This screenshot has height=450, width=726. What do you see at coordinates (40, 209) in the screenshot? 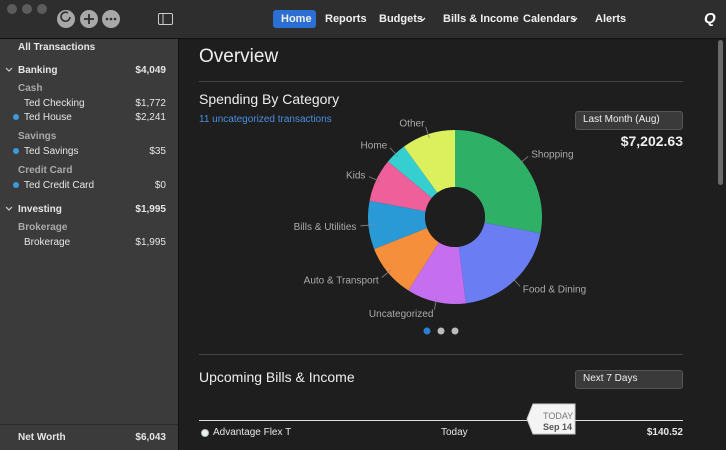
I see `group-name: Investing` at bounding box center [40, 209].